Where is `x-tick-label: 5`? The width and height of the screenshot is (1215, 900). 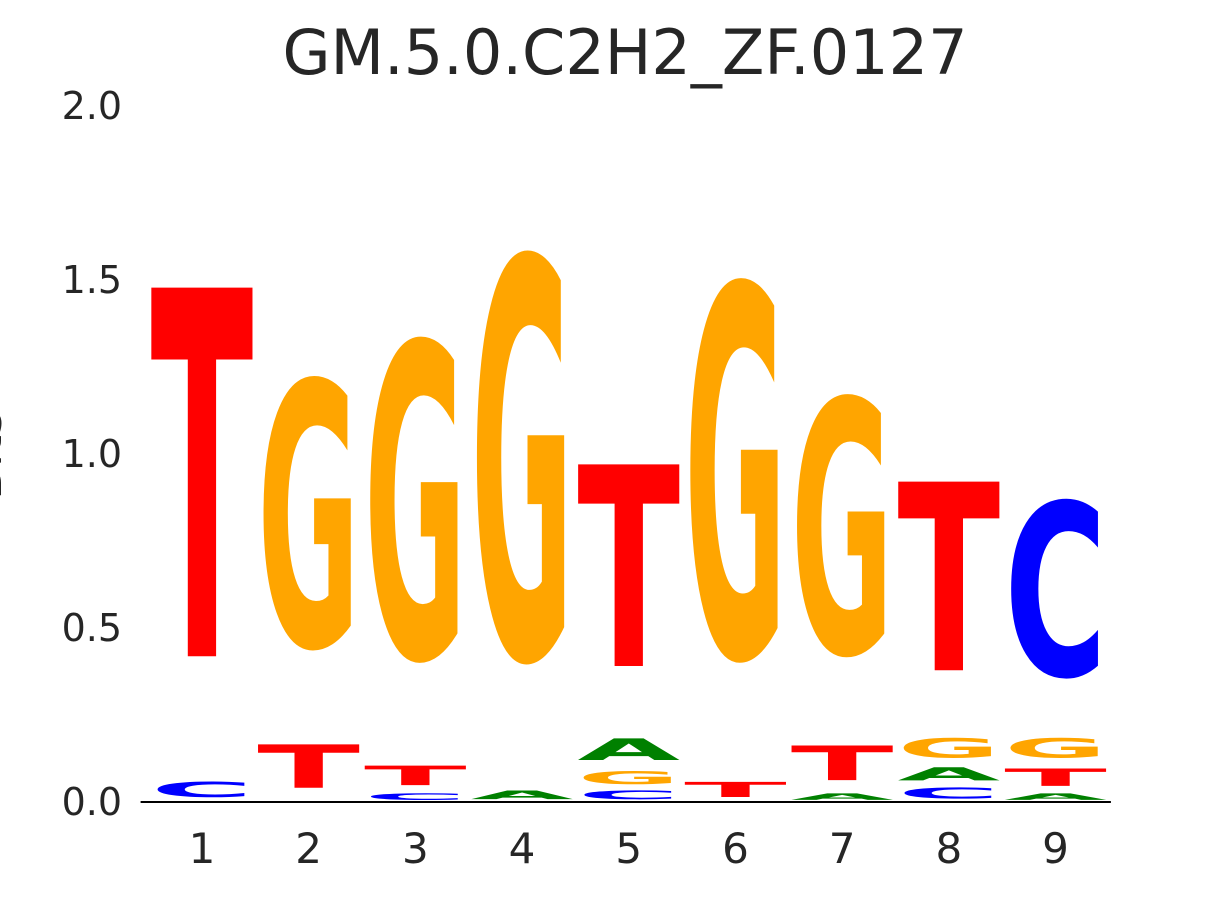 x-tick-label: 5 is located at coordinates (629, 848).